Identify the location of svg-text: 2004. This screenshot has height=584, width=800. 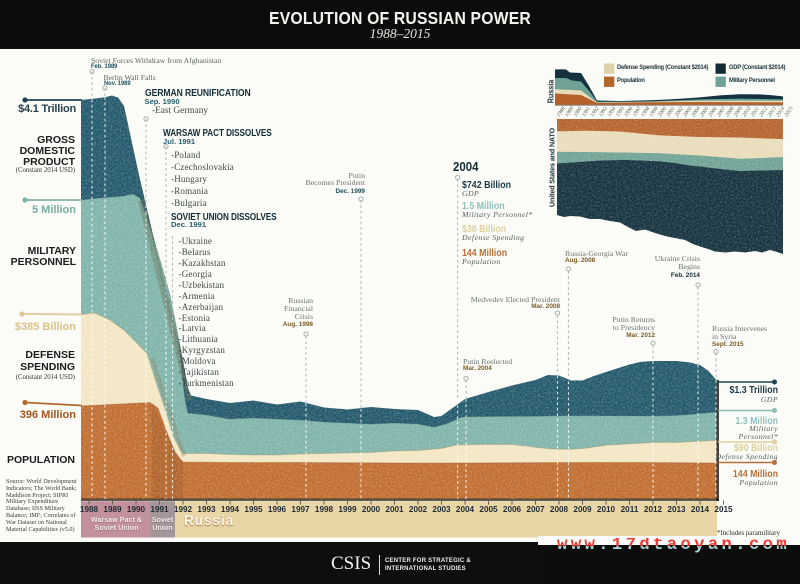
(696, 112).